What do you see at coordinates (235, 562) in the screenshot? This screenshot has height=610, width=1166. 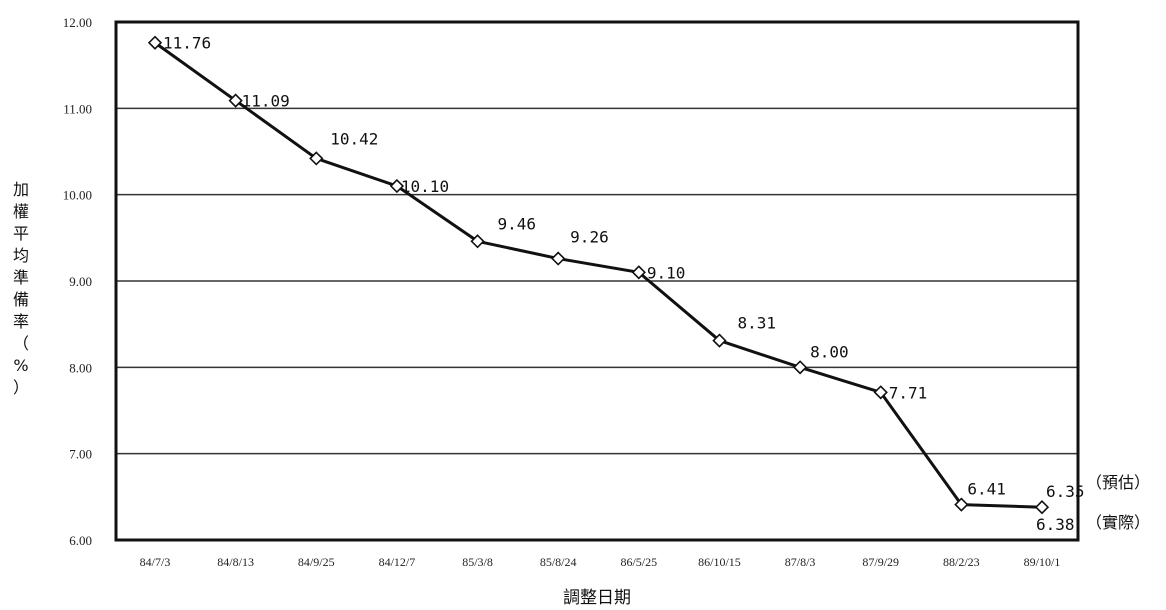 I see `x-tick-label: 84/8/13` at bounding box center [235, 562].